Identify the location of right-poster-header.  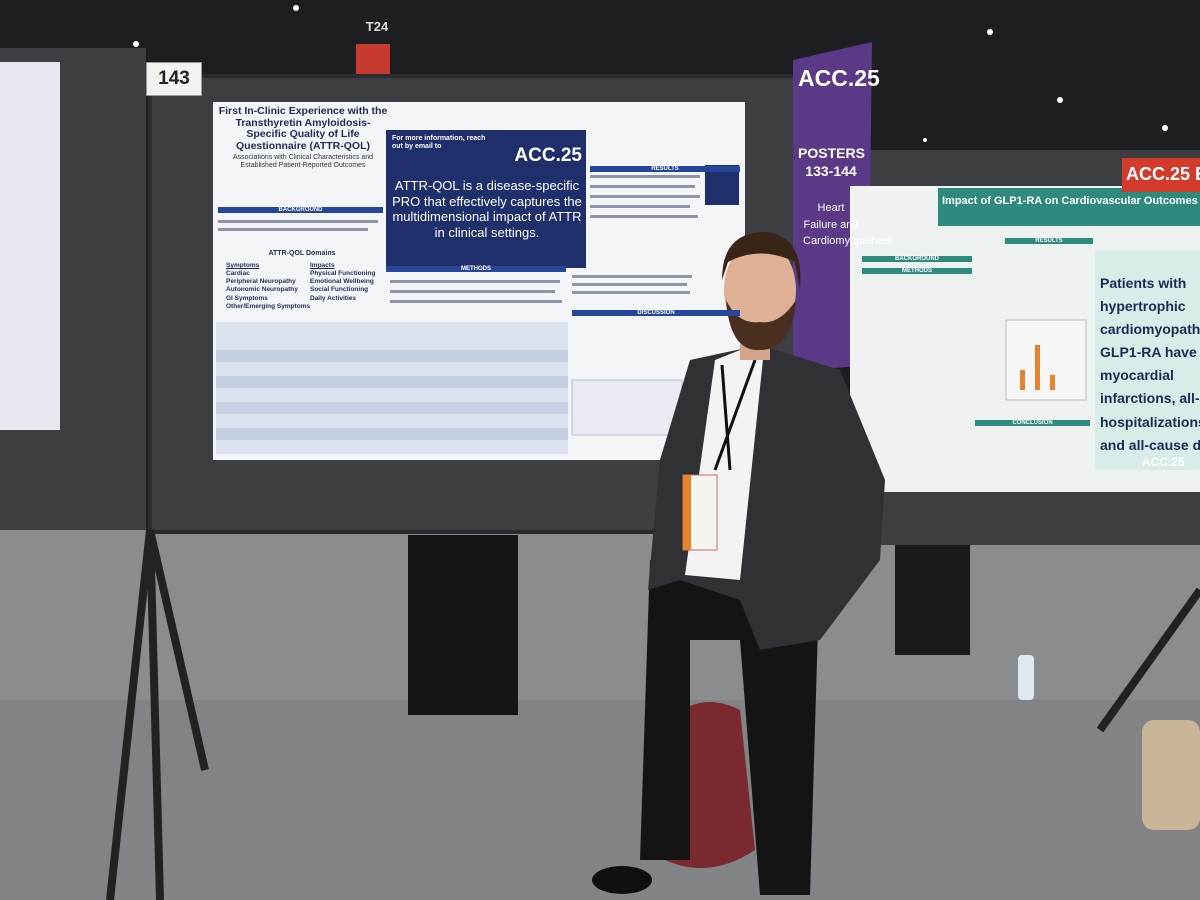
(1069, 207).